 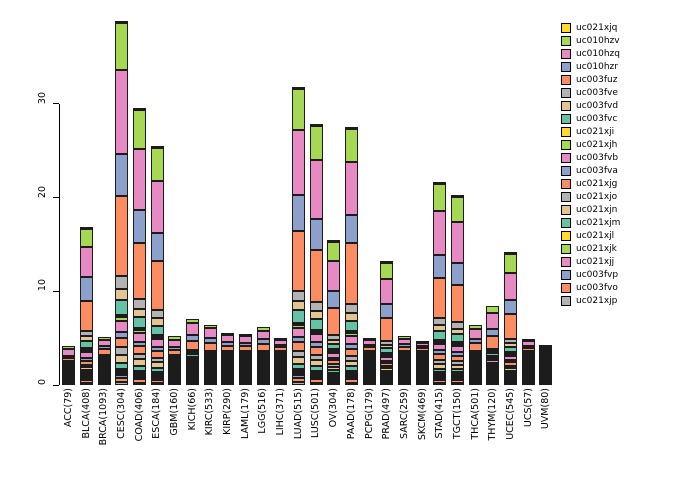 What do you see at coordinates (281, 197) in the screenshot?
I see `bar-LIHC(371)` at bounding box center [281, 197].